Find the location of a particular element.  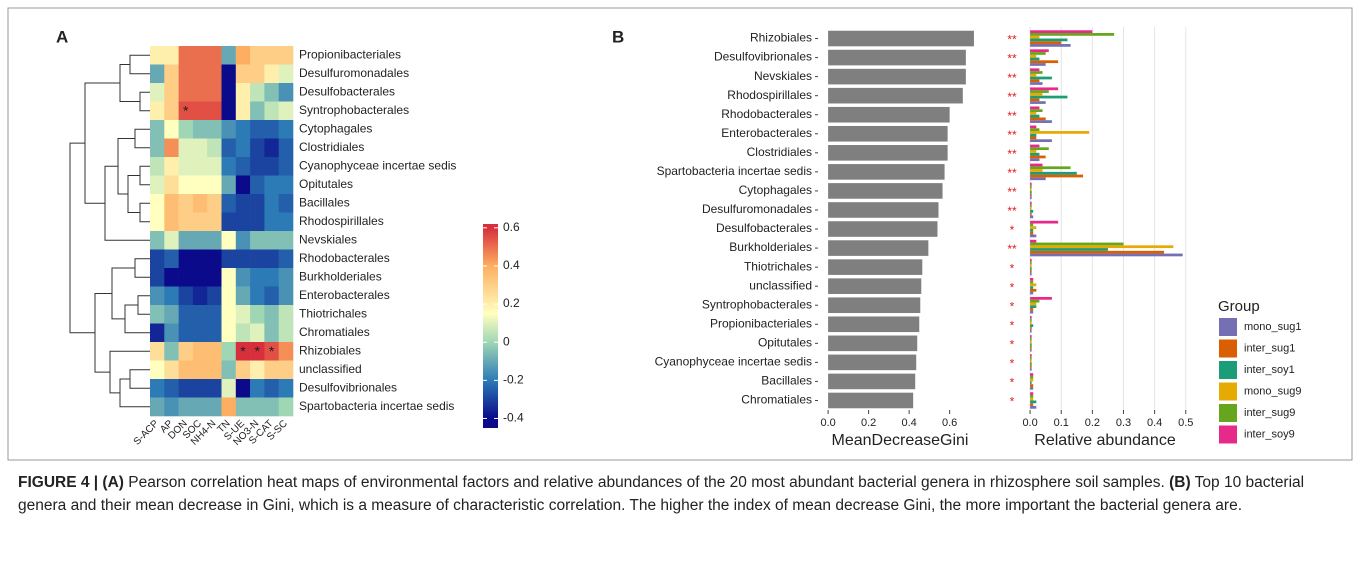

row-label: Spartobacteria incertae sedis is located at coordinates (376, 406).